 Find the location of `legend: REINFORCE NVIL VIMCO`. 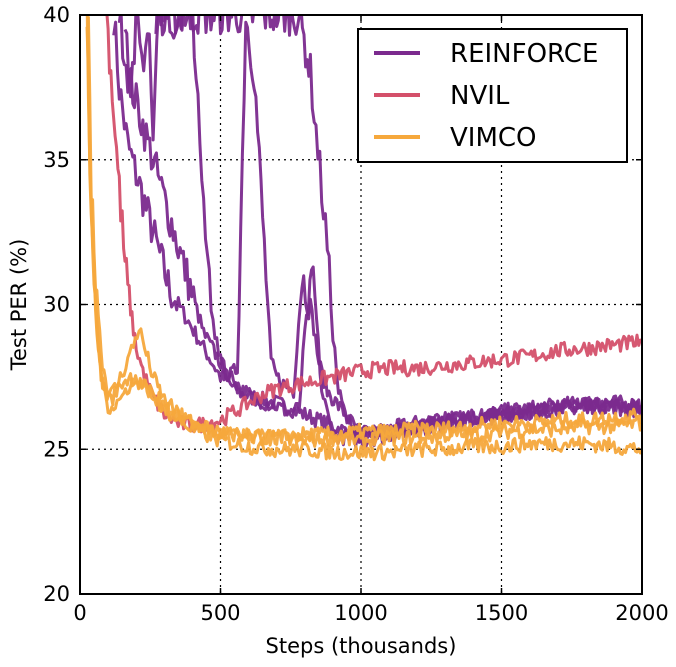

legend: REINFORCE NVIL VIMCO is located at coordinates (492, 95).